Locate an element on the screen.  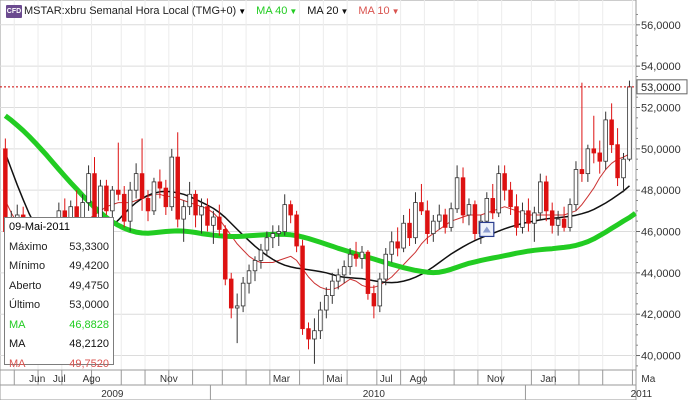
data-value: 49,4200 is located at coordinates (89, 266).